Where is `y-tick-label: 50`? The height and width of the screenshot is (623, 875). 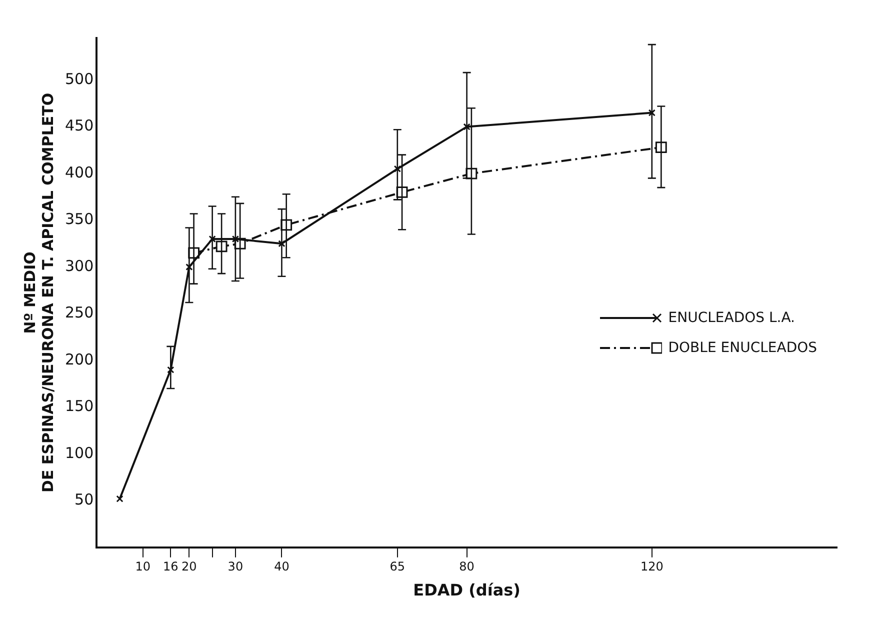
y-tick-label: 50 is located at coordinates (84, 499).